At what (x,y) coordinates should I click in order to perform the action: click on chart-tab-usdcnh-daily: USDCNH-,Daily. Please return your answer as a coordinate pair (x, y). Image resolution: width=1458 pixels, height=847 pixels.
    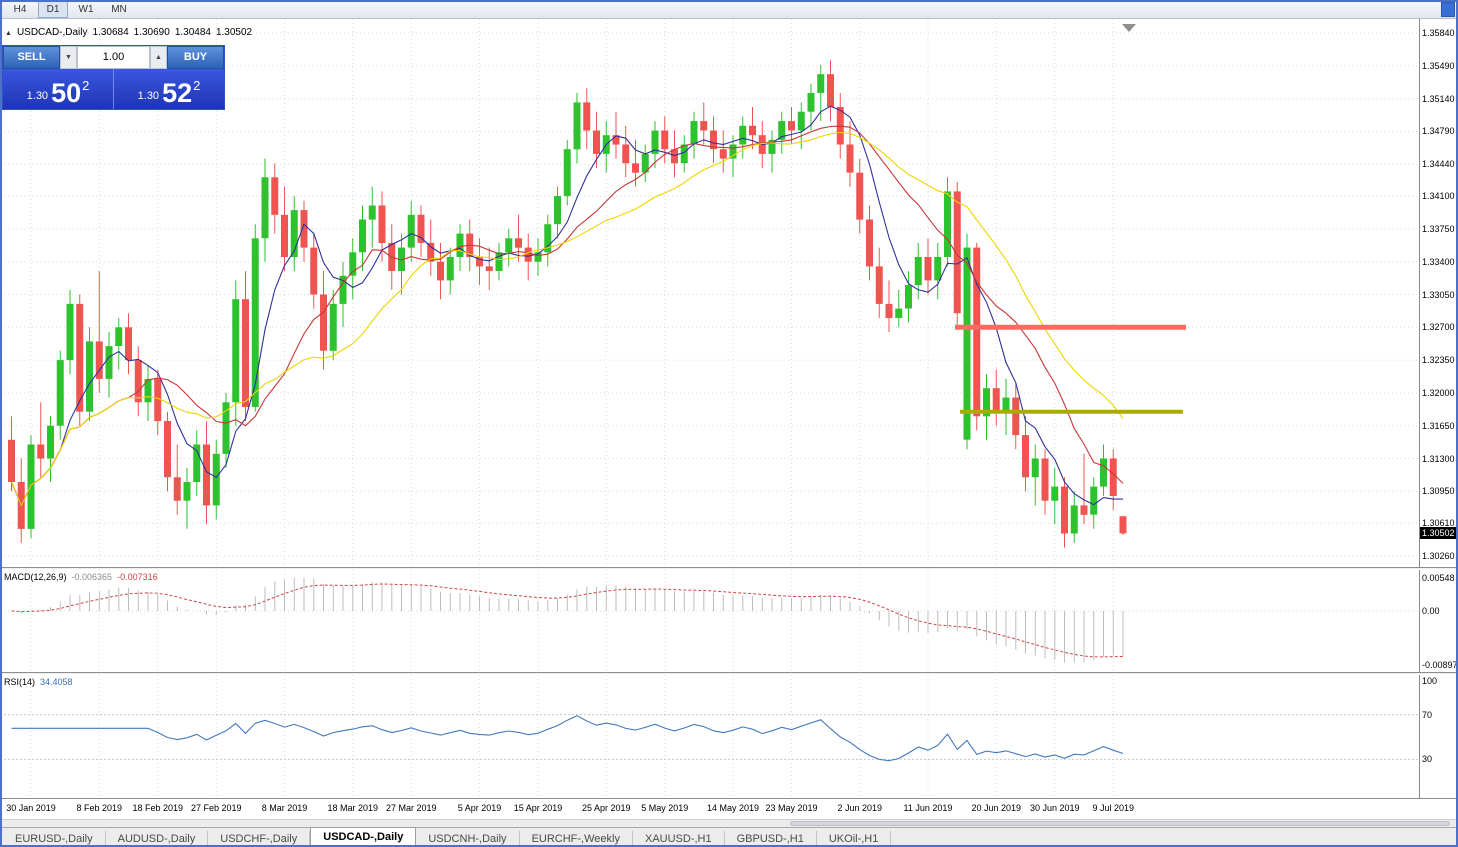
    Looking at the image, I should click on (468, 839).